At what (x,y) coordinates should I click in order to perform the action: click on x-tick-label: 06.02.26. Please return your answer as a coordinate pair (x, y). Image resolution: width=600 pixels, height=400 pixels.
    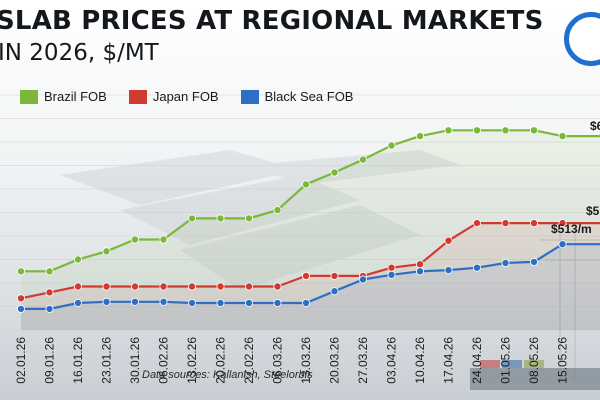
    Looking at the image, I should click on (164, 360).